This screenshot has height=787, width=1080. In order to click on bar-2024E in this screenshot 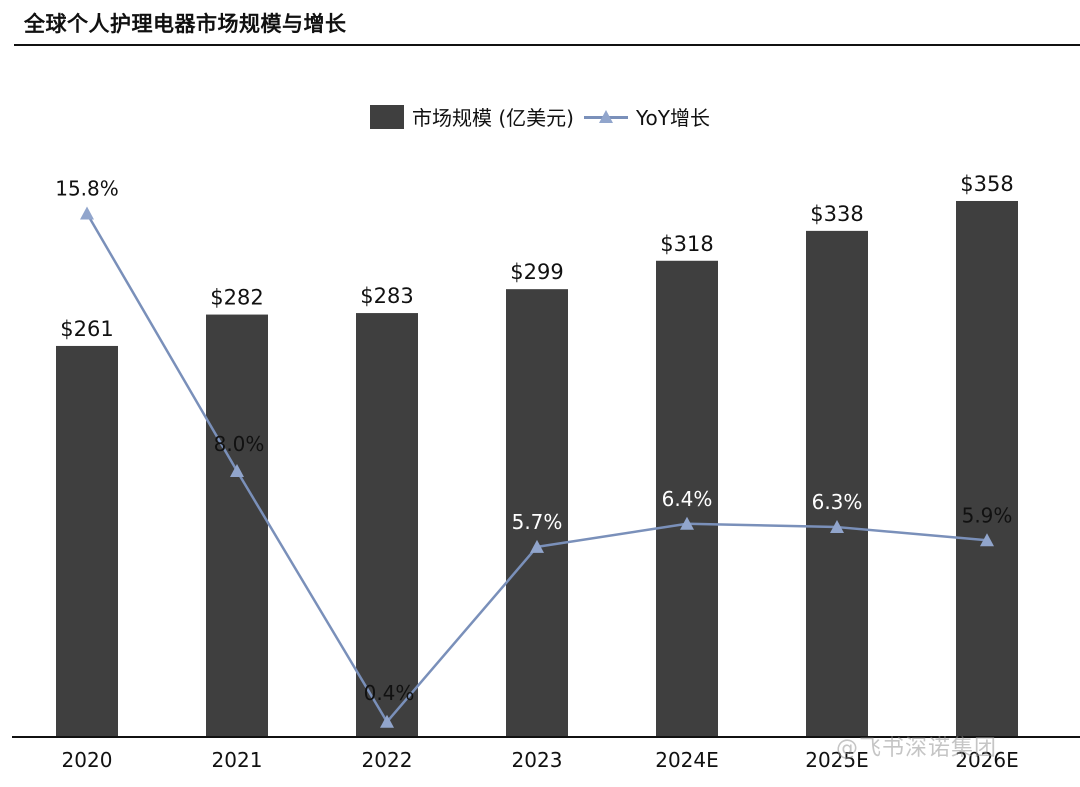, I will do `click(687, 498)`.